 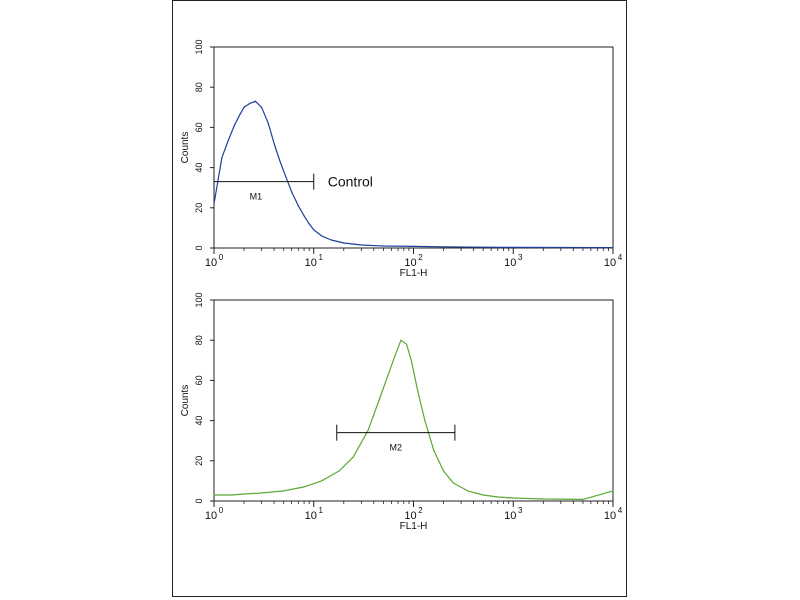 What do you see at coordinates (396, 448) in the screenshot?
I see `marker-gate-label: M2` at bounding box center [396, 448].